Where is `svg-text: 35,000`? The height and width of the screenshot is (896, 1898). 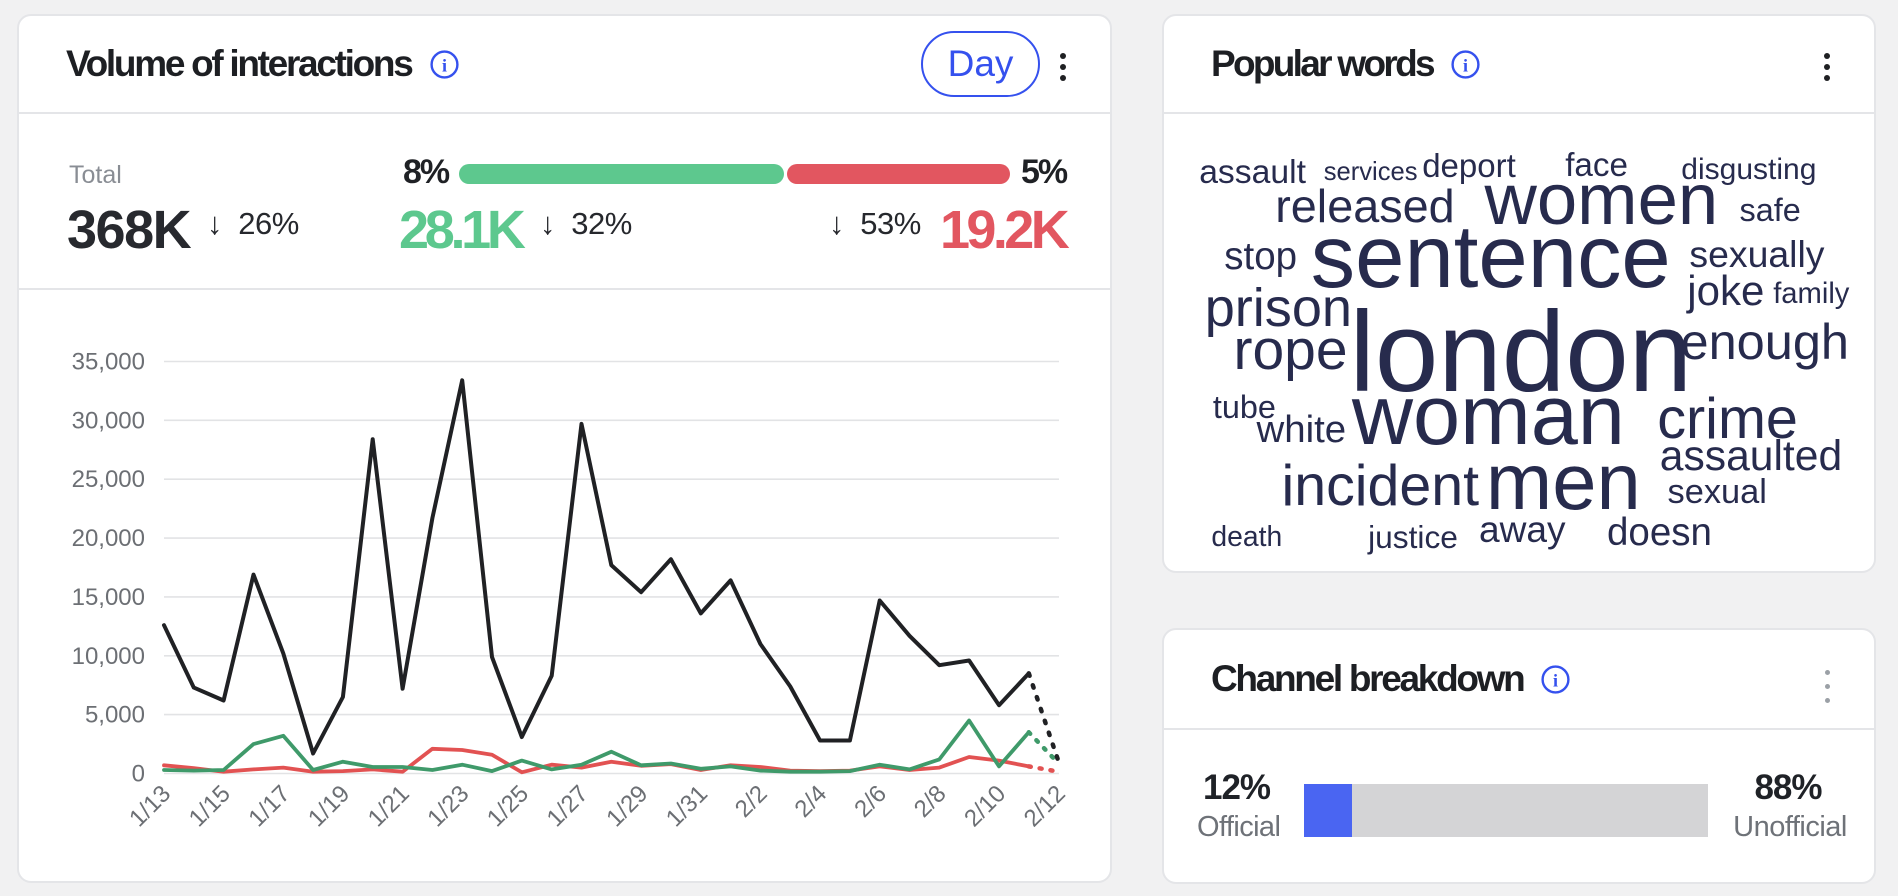 svg-text: 35,000 is located at coordinates (108, 362).